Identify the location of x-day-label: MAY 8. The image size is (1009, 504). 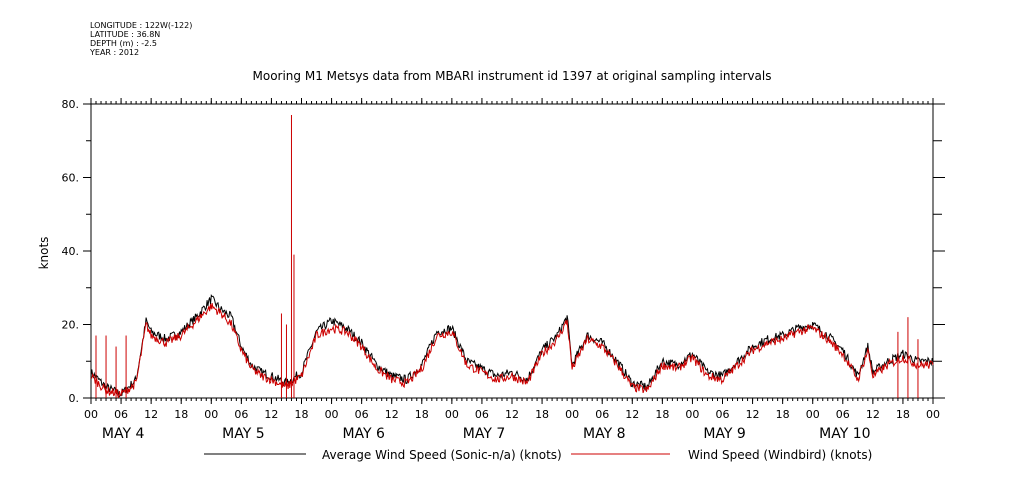
(604, 434).